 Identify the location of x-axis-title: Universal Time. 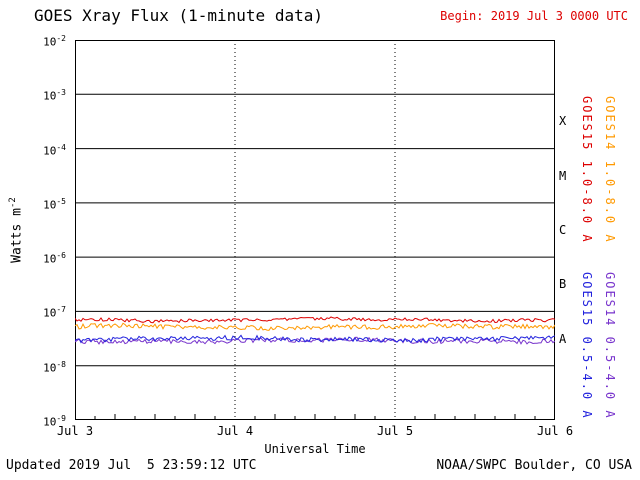
(315, 449).